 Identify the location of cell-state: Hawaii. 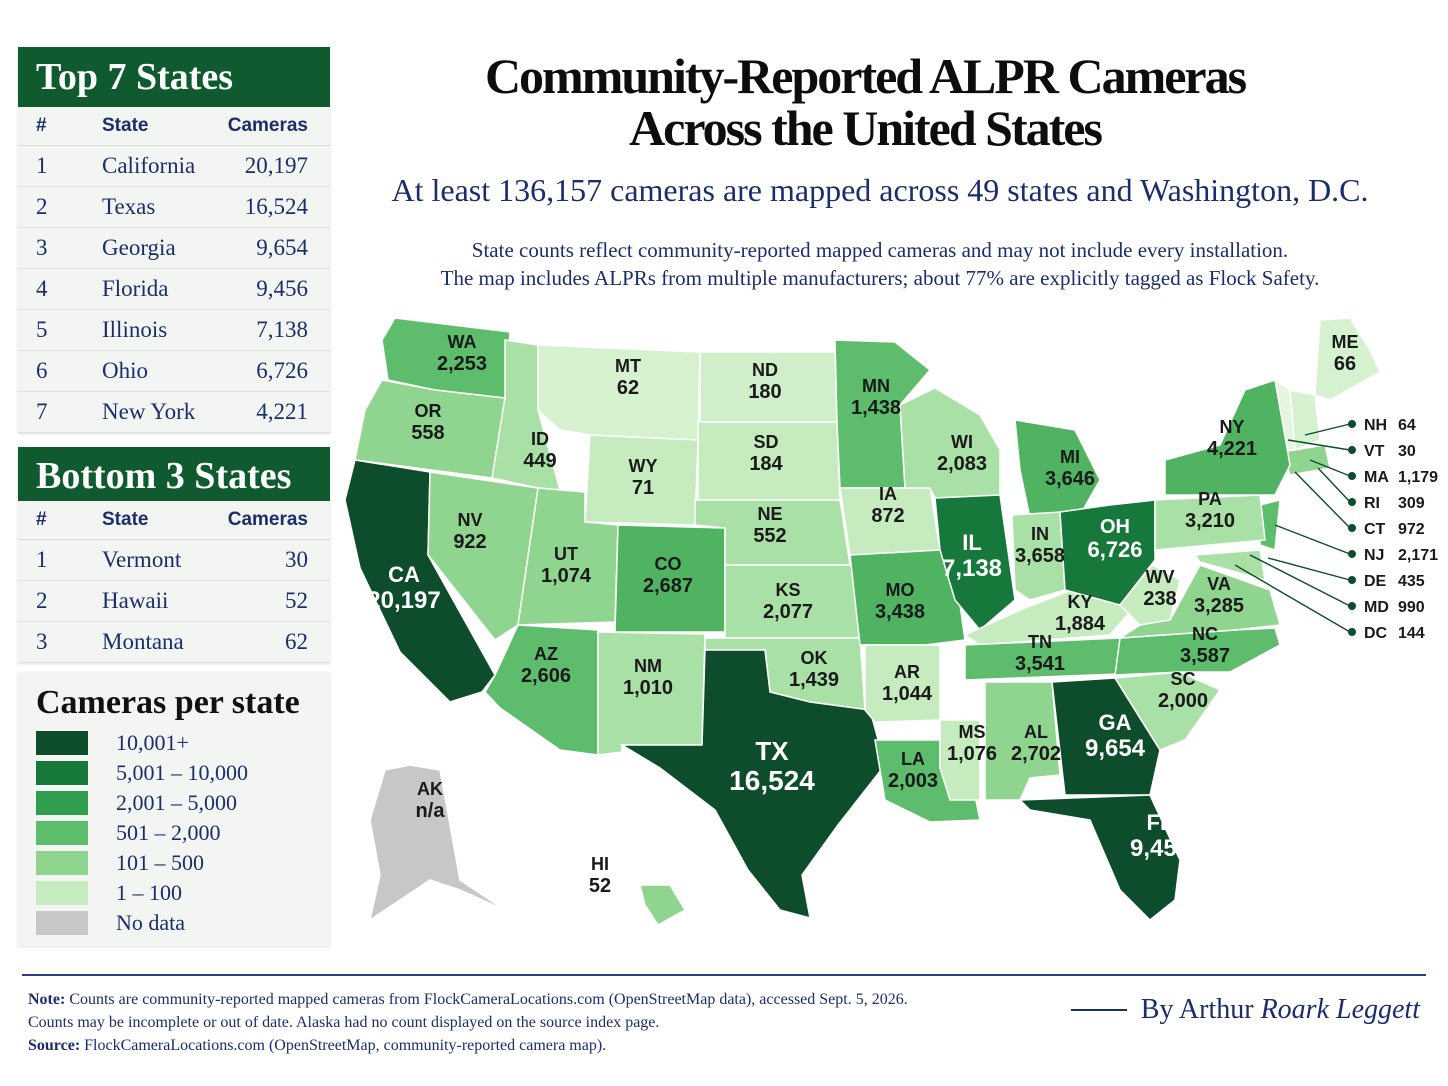
(152, 601).